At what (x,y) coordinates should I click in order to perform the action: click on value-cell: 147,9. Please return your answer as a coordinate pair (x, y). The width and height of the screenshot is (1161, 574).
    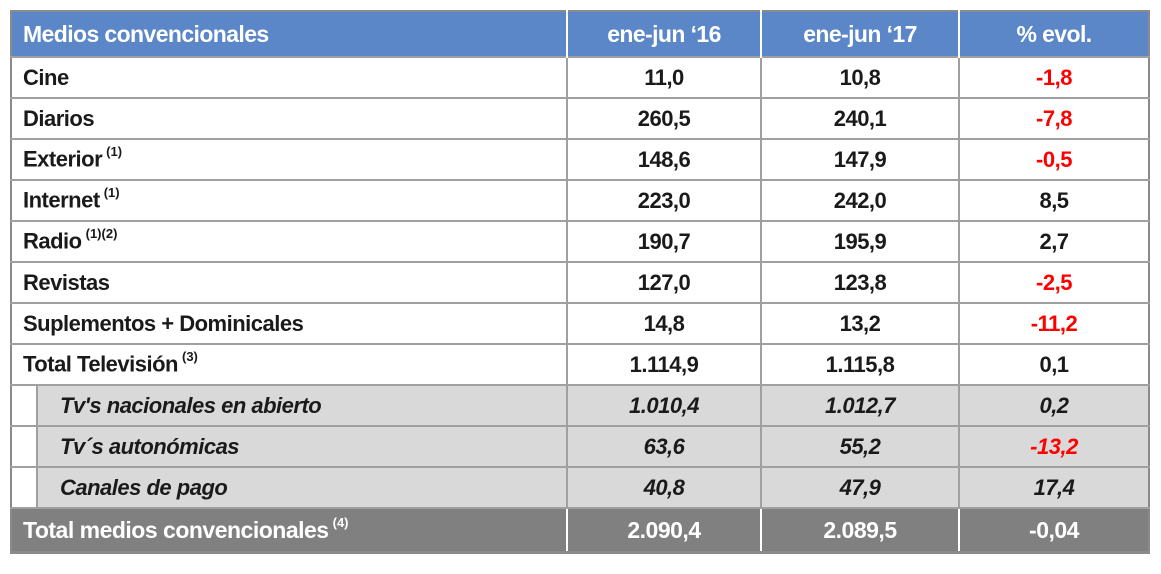
    Looking at the image, I should click on (859, 159).